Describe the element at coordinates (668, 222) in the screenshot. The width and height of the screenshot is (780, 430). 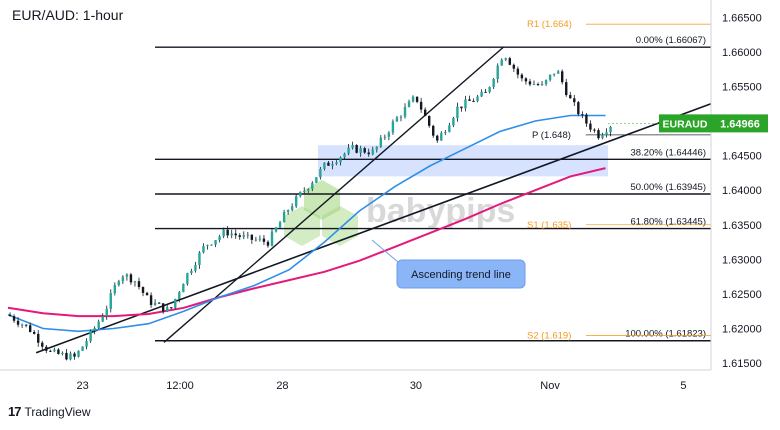
I see `fib-label-3: 61.80% (1.63445)` at that location.